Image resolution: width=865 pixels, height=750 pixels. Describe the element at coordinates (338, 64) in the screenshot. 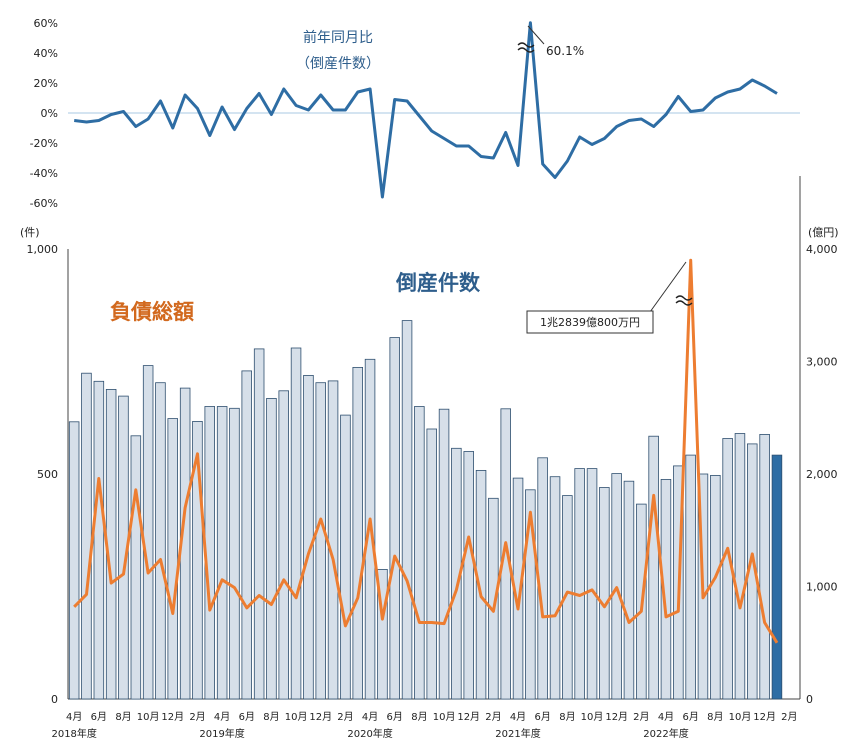

I see `yoy-subtitle: （倒産件数）` at that location.